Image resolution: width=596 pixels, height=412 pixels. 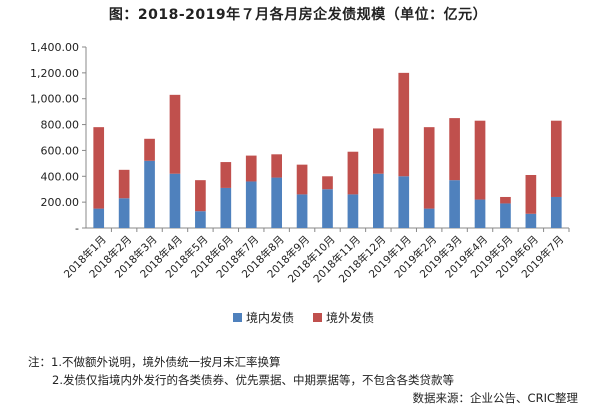 I want to click on y-tick-label: 1,400.00, so click(x=54, y=47).